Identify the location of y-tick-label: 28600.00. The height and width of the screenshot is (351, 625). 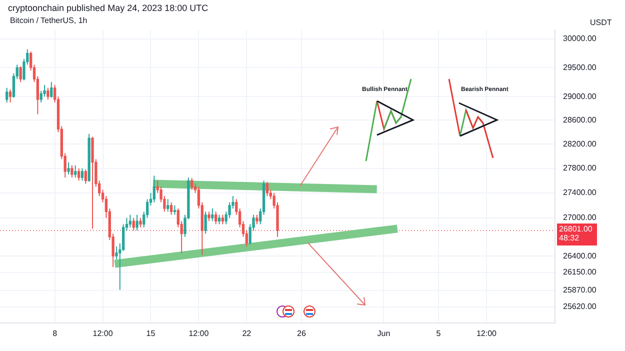
(580, 119).